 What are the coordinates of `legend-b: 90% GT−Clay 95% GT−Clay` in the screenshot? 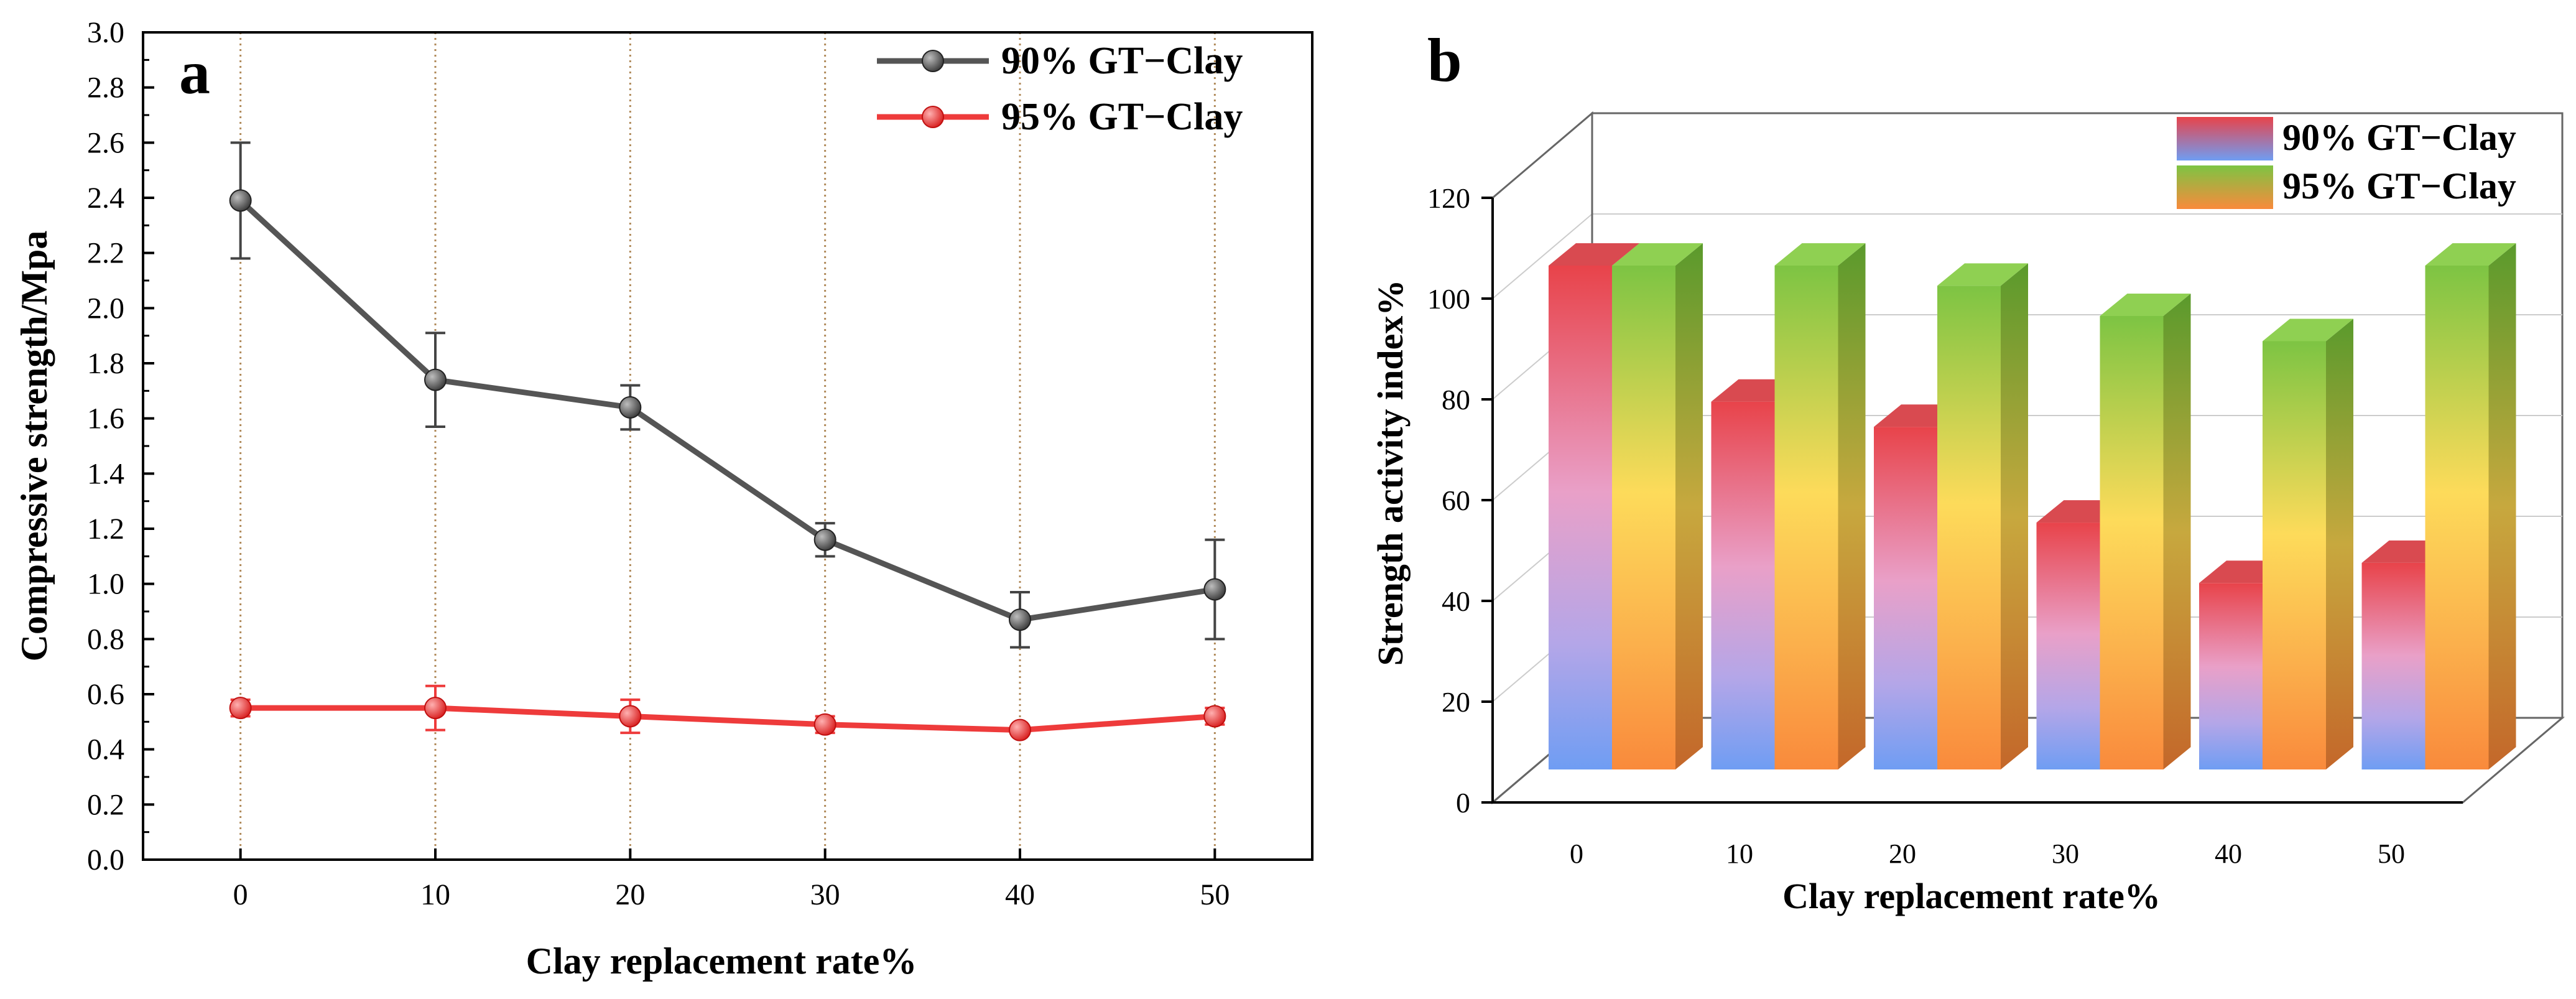 It's located at (2347, 163).